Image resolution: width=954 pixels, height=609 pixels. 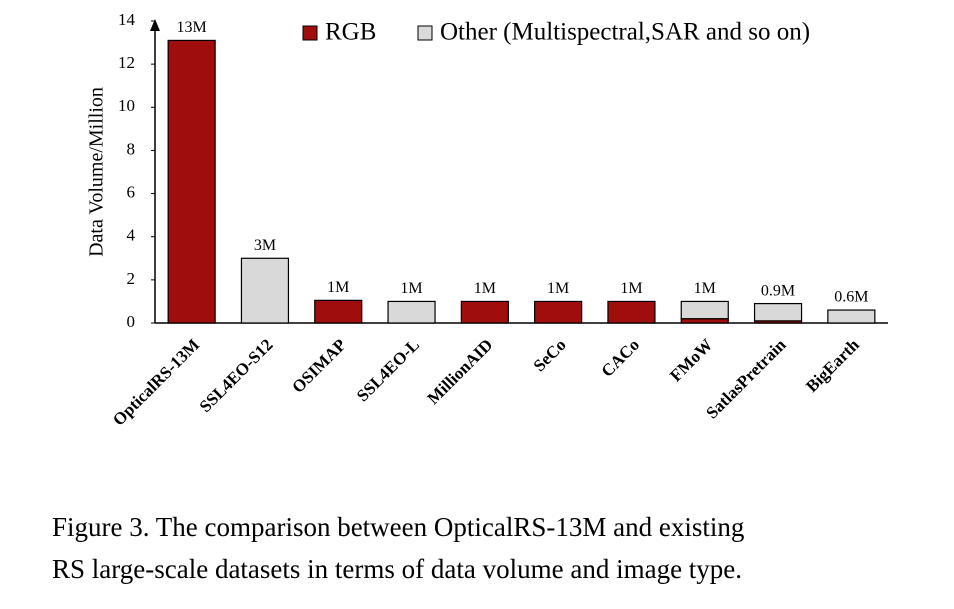 I want to click on y-tick-label: 6, so click(x=131, y=191).